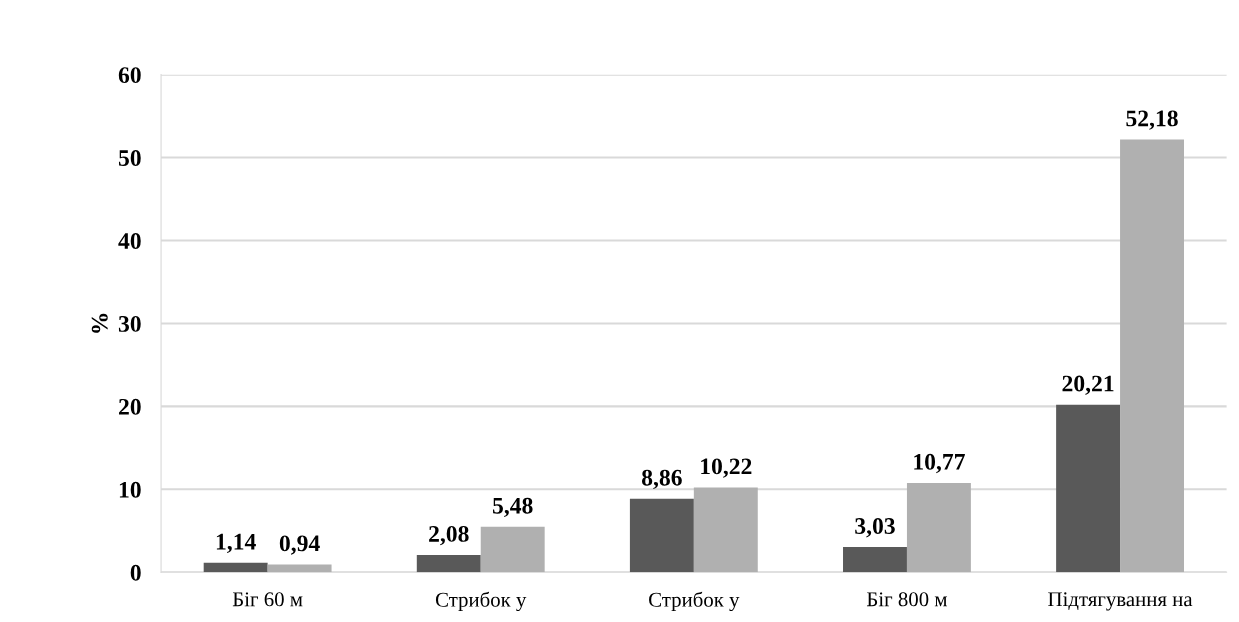 The height and width of the screenshot is (622, 1239). I want to click on y-tick-label: 0, so click(135, 572).